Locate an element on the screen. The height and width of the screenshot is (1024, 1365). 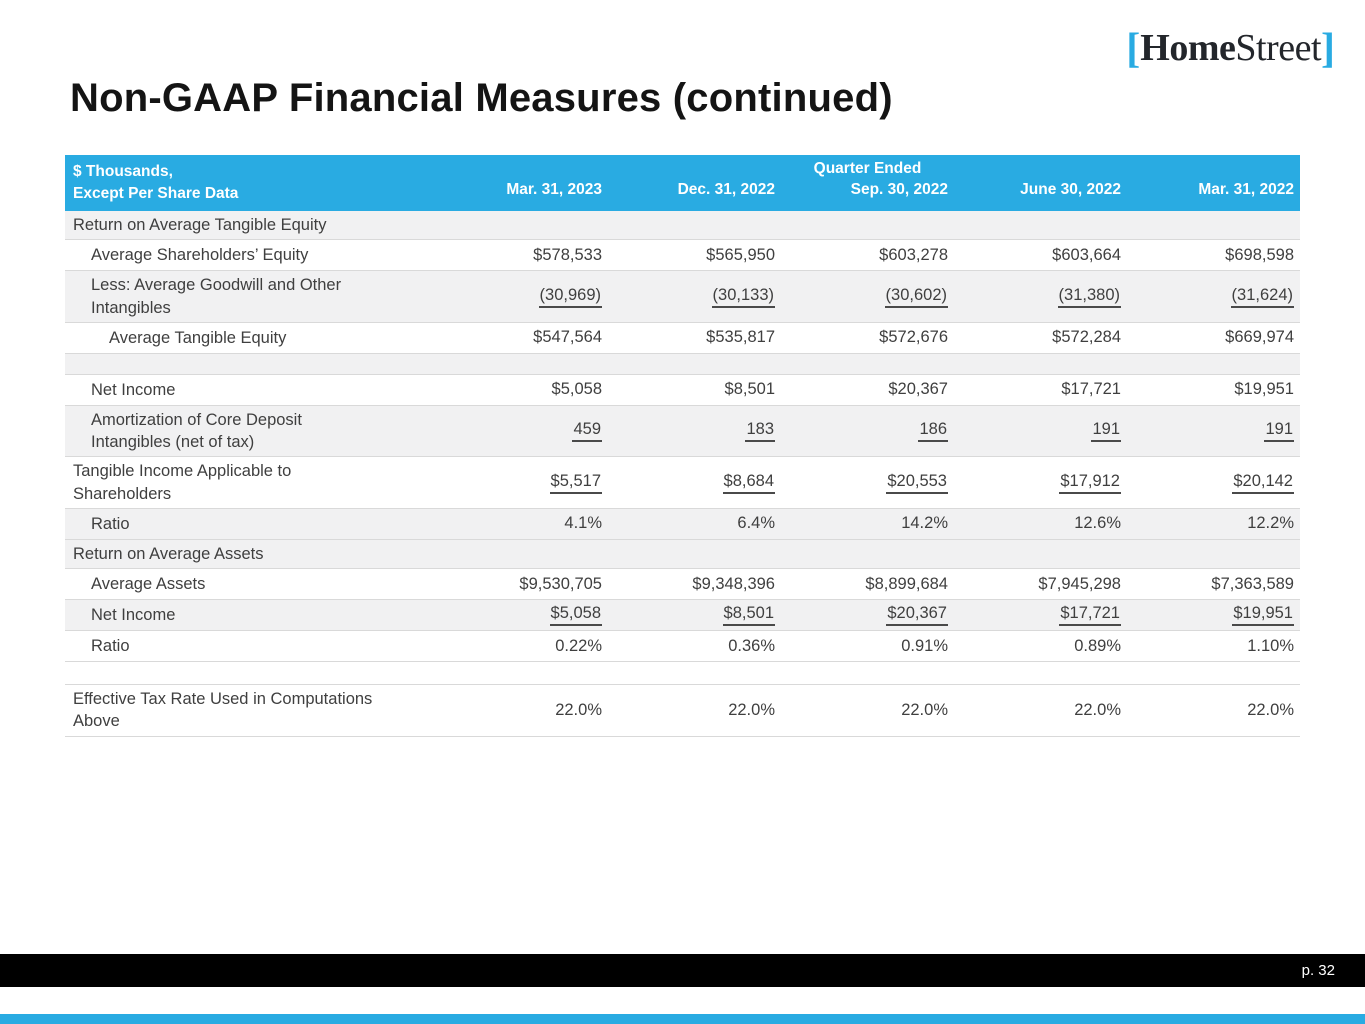
row-label: Average Shareholders’ Equity is located at coordinates (200, 255).